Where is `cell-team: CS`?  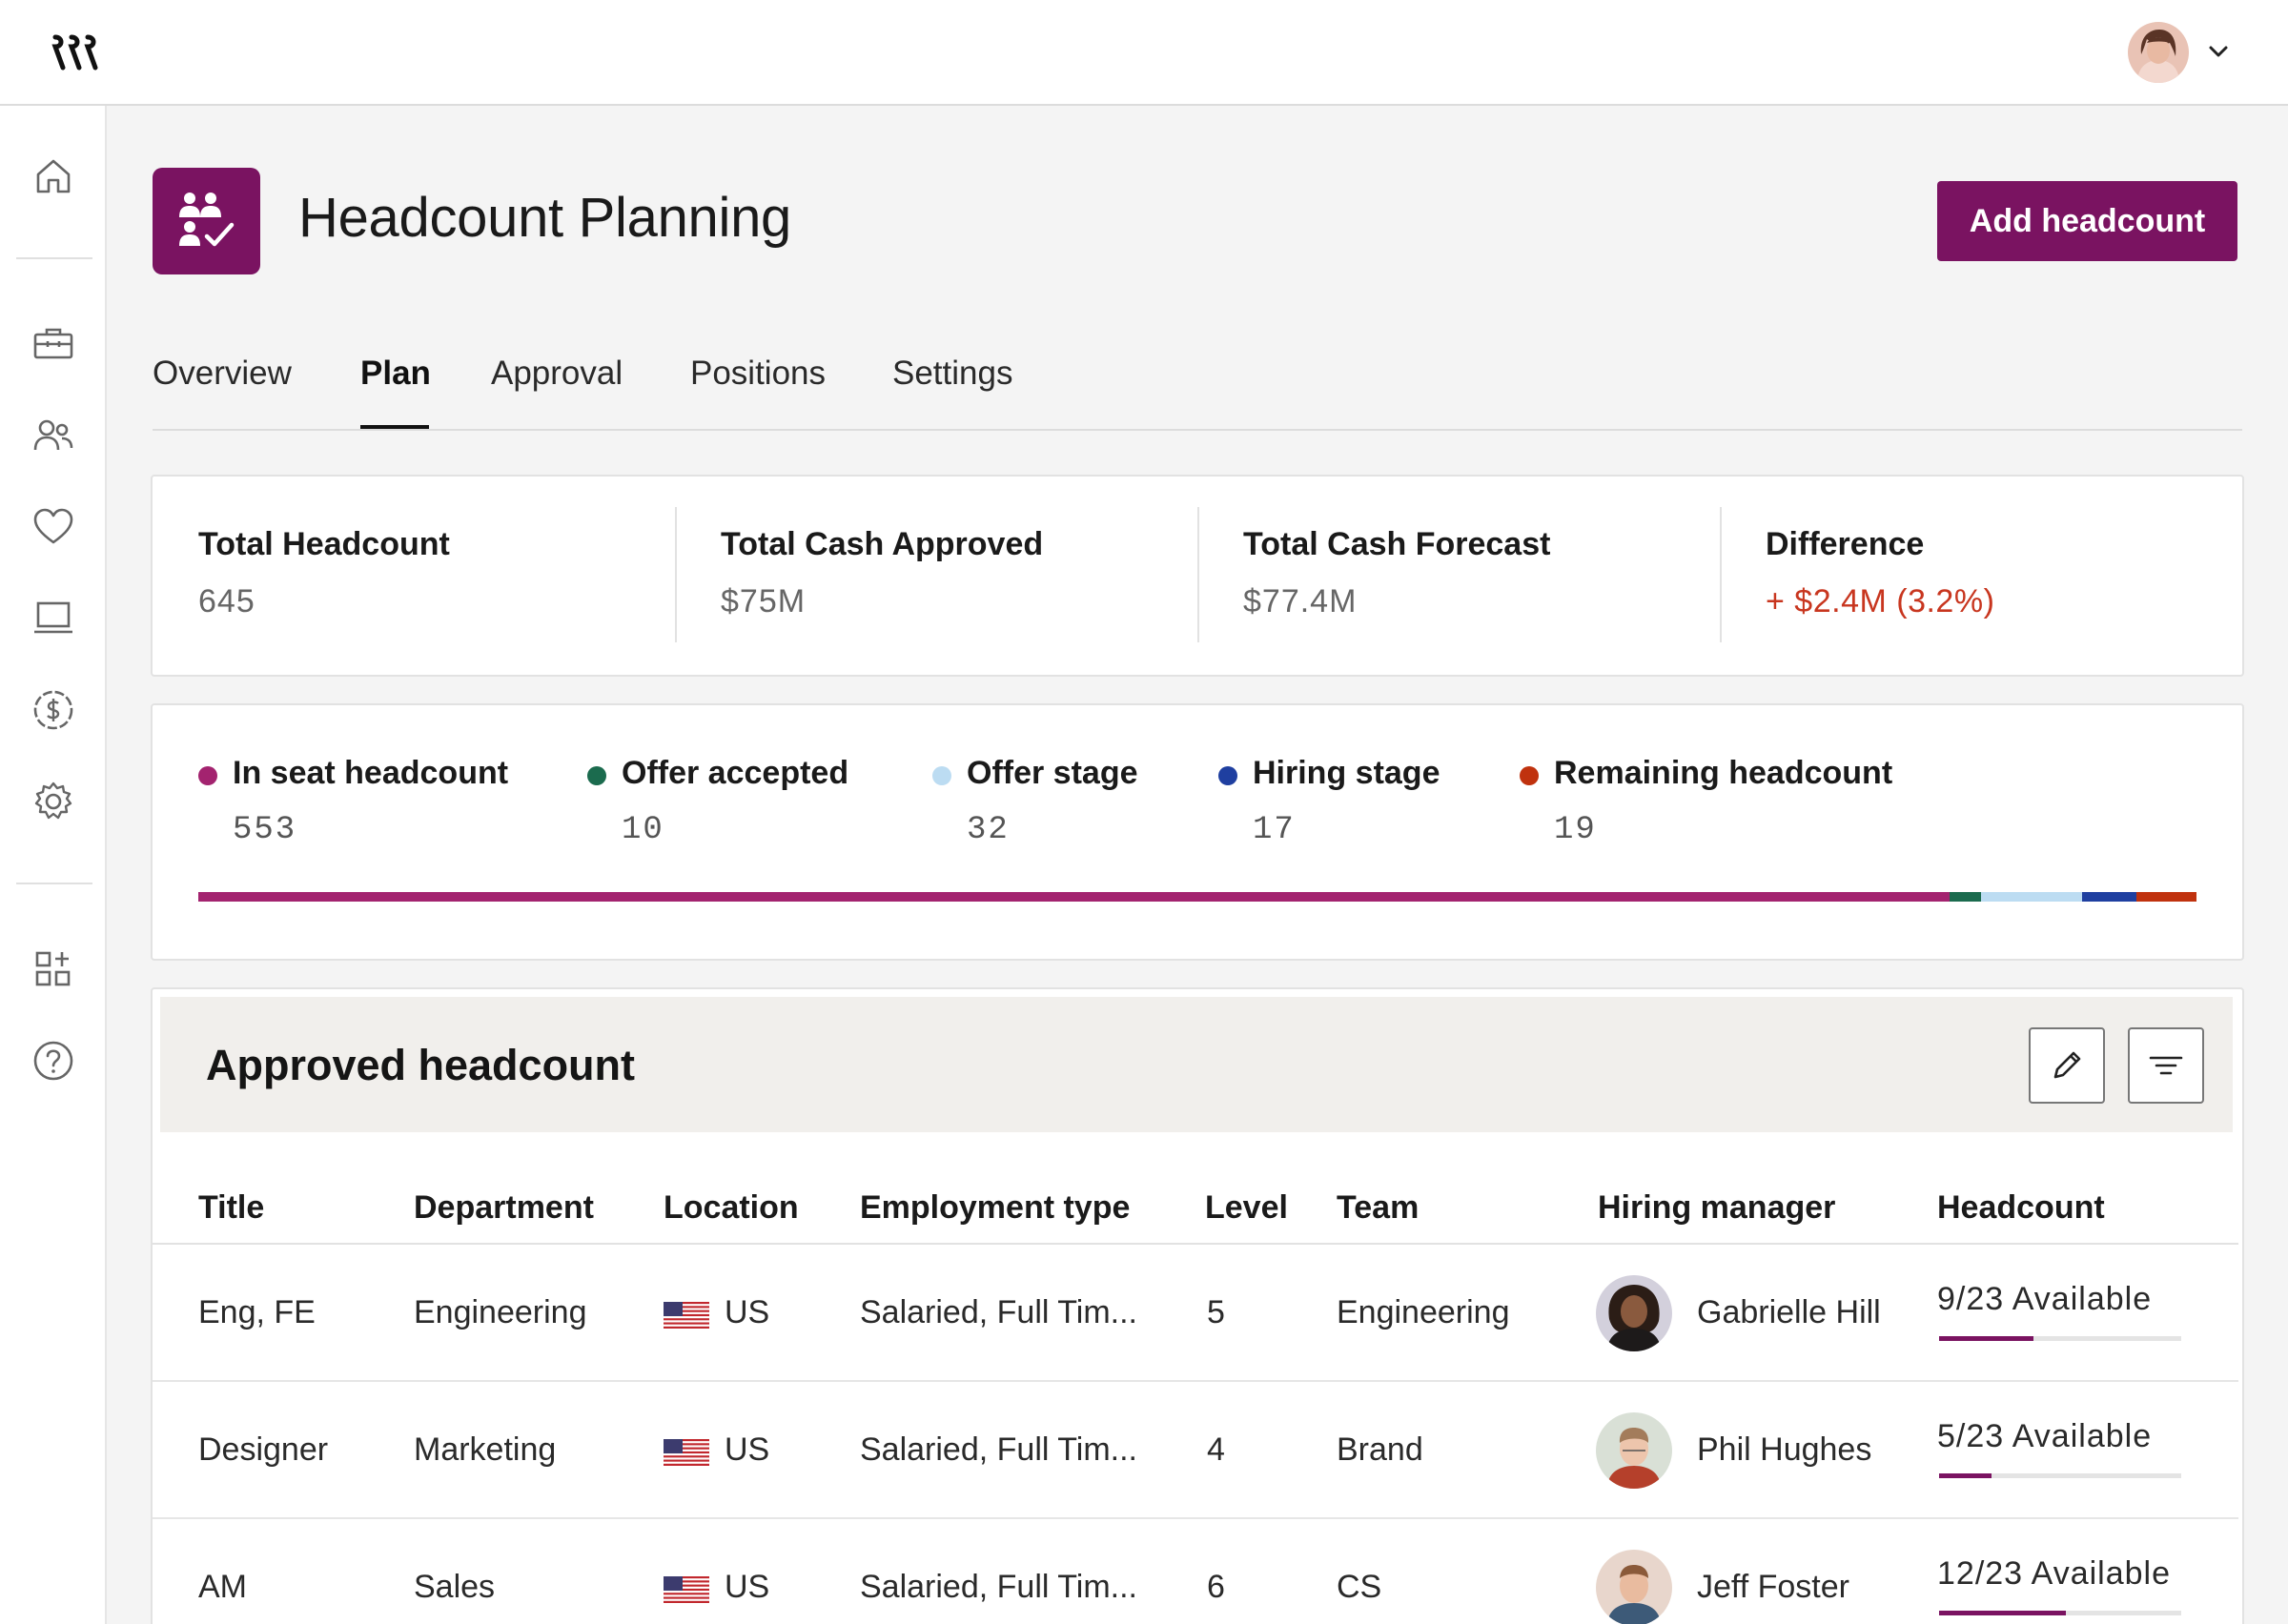
cell-team: CS is located at coordinates (1359, 1587).